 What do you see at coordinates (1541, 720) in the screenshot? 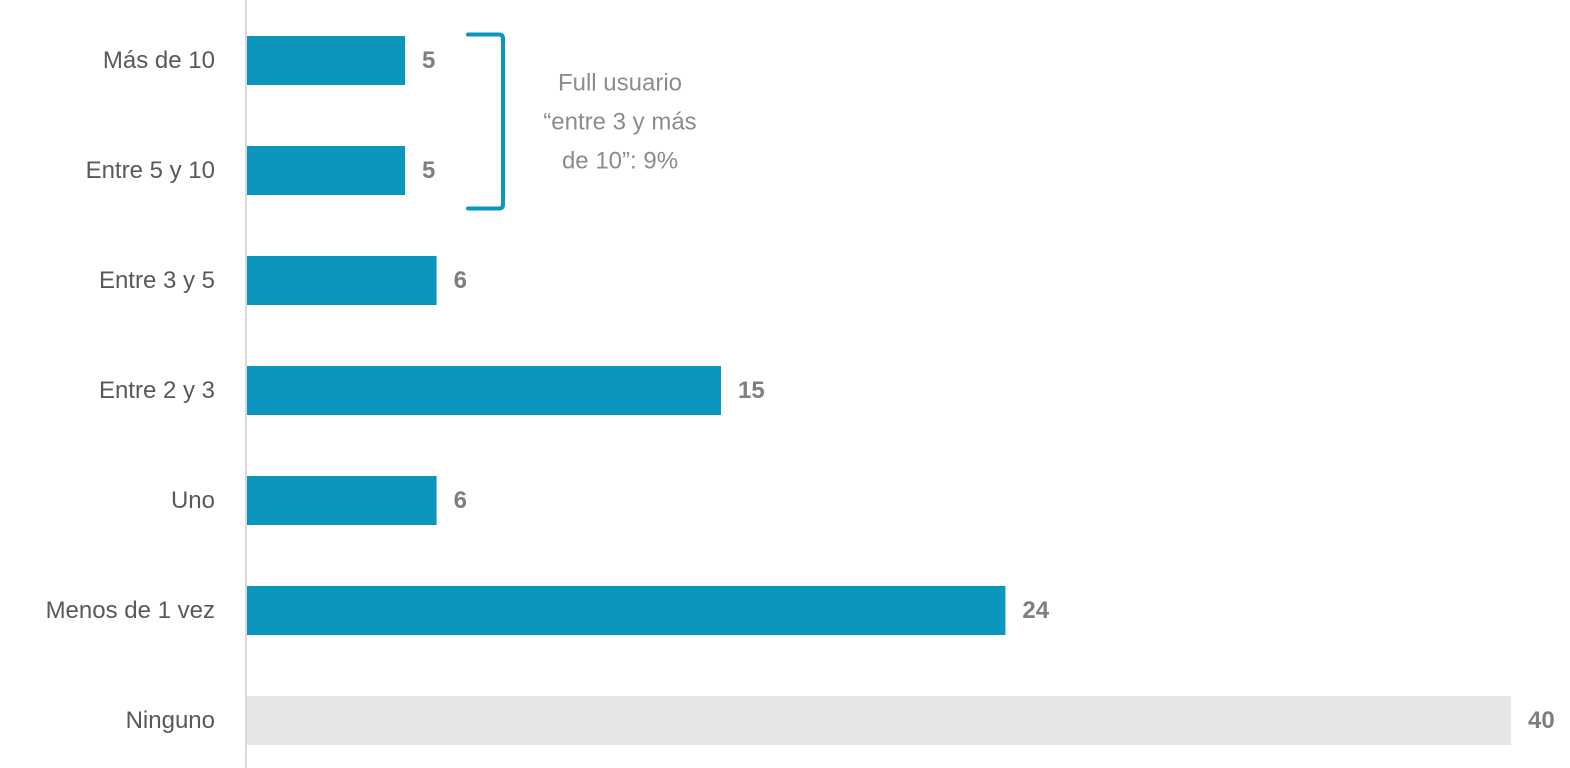
I see `value-label-ninguno: 40` at bounding box center [1541, 720].